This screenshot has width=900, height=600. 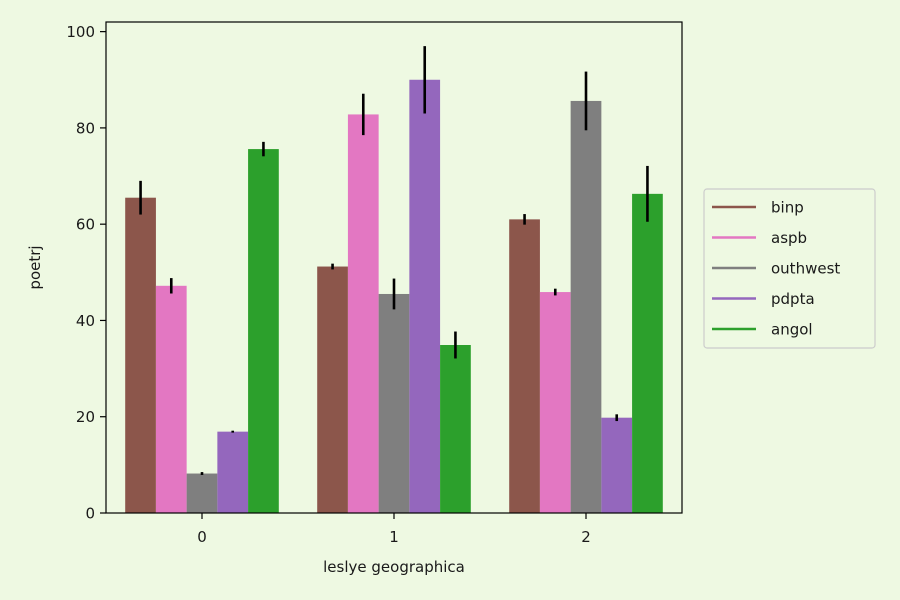 What do you see at coordinates (586, 537) in the screenshot?
I see `x-tick-label: 2` at bounding box center [586, 537].